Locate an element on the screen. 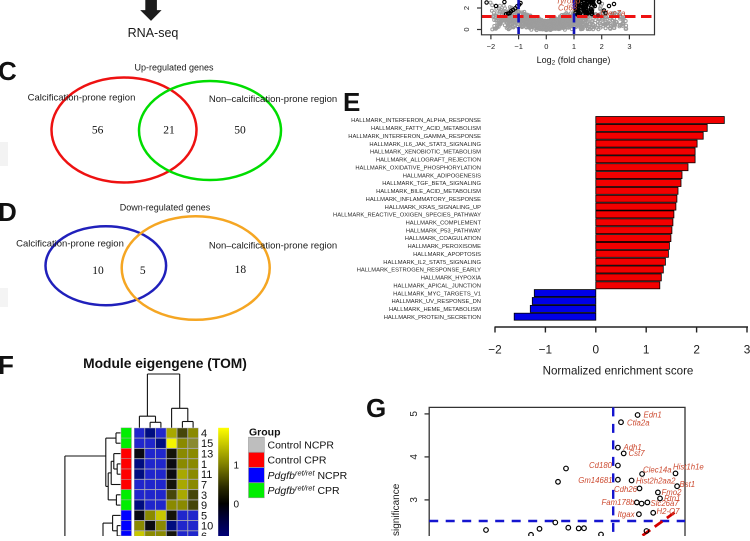  svg-text: HALLMARK_ALLOGRAFT_REJECTION is located at coordinates (428, 161).